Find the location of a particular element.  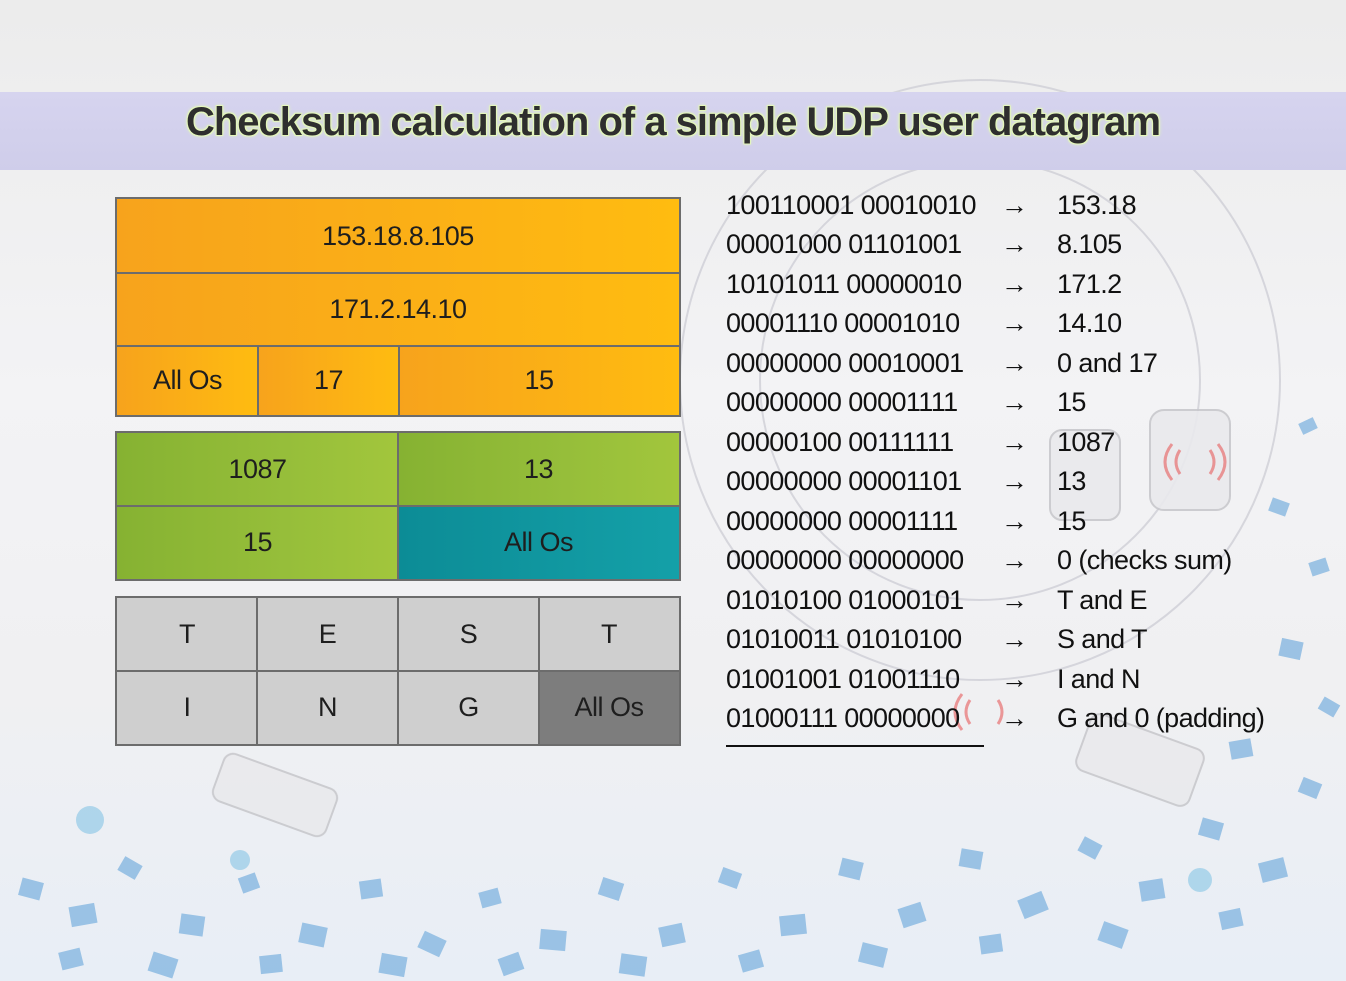

all-zeros-cell: All Os is located at coordinates (187, 380).